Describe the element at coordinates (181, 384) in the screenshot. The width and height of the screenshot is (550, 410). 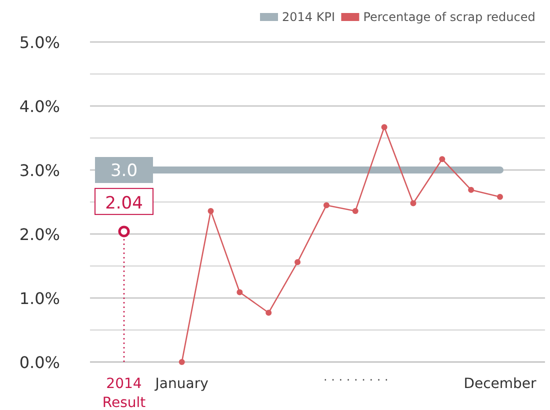
I see `x-tick-label: January` at that location.